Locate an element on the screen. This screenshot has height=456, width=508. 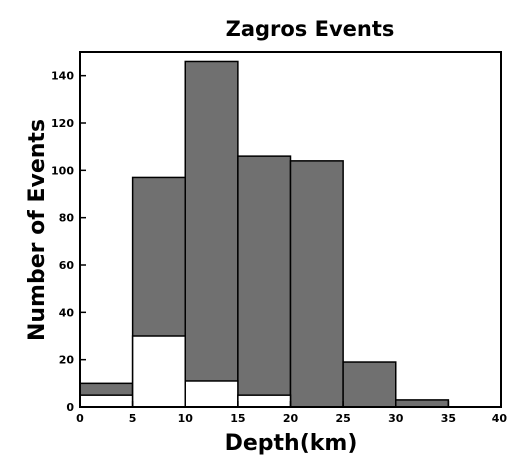
x-tick-label: 15 is located at coordinates (237, 418).